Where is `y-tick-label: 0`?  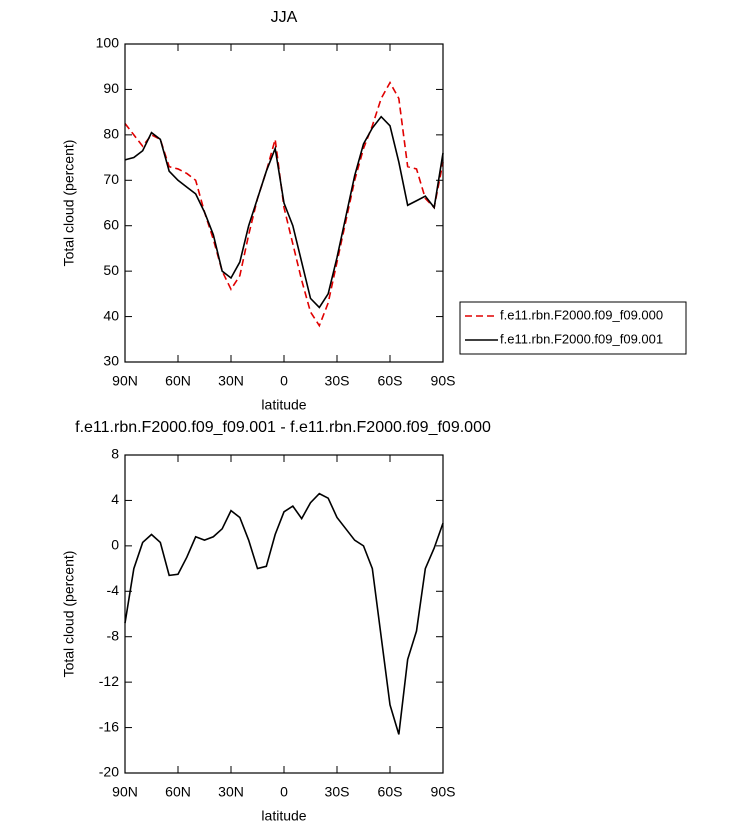
y-tick-label: 0 is located at coordinates (115, 545).